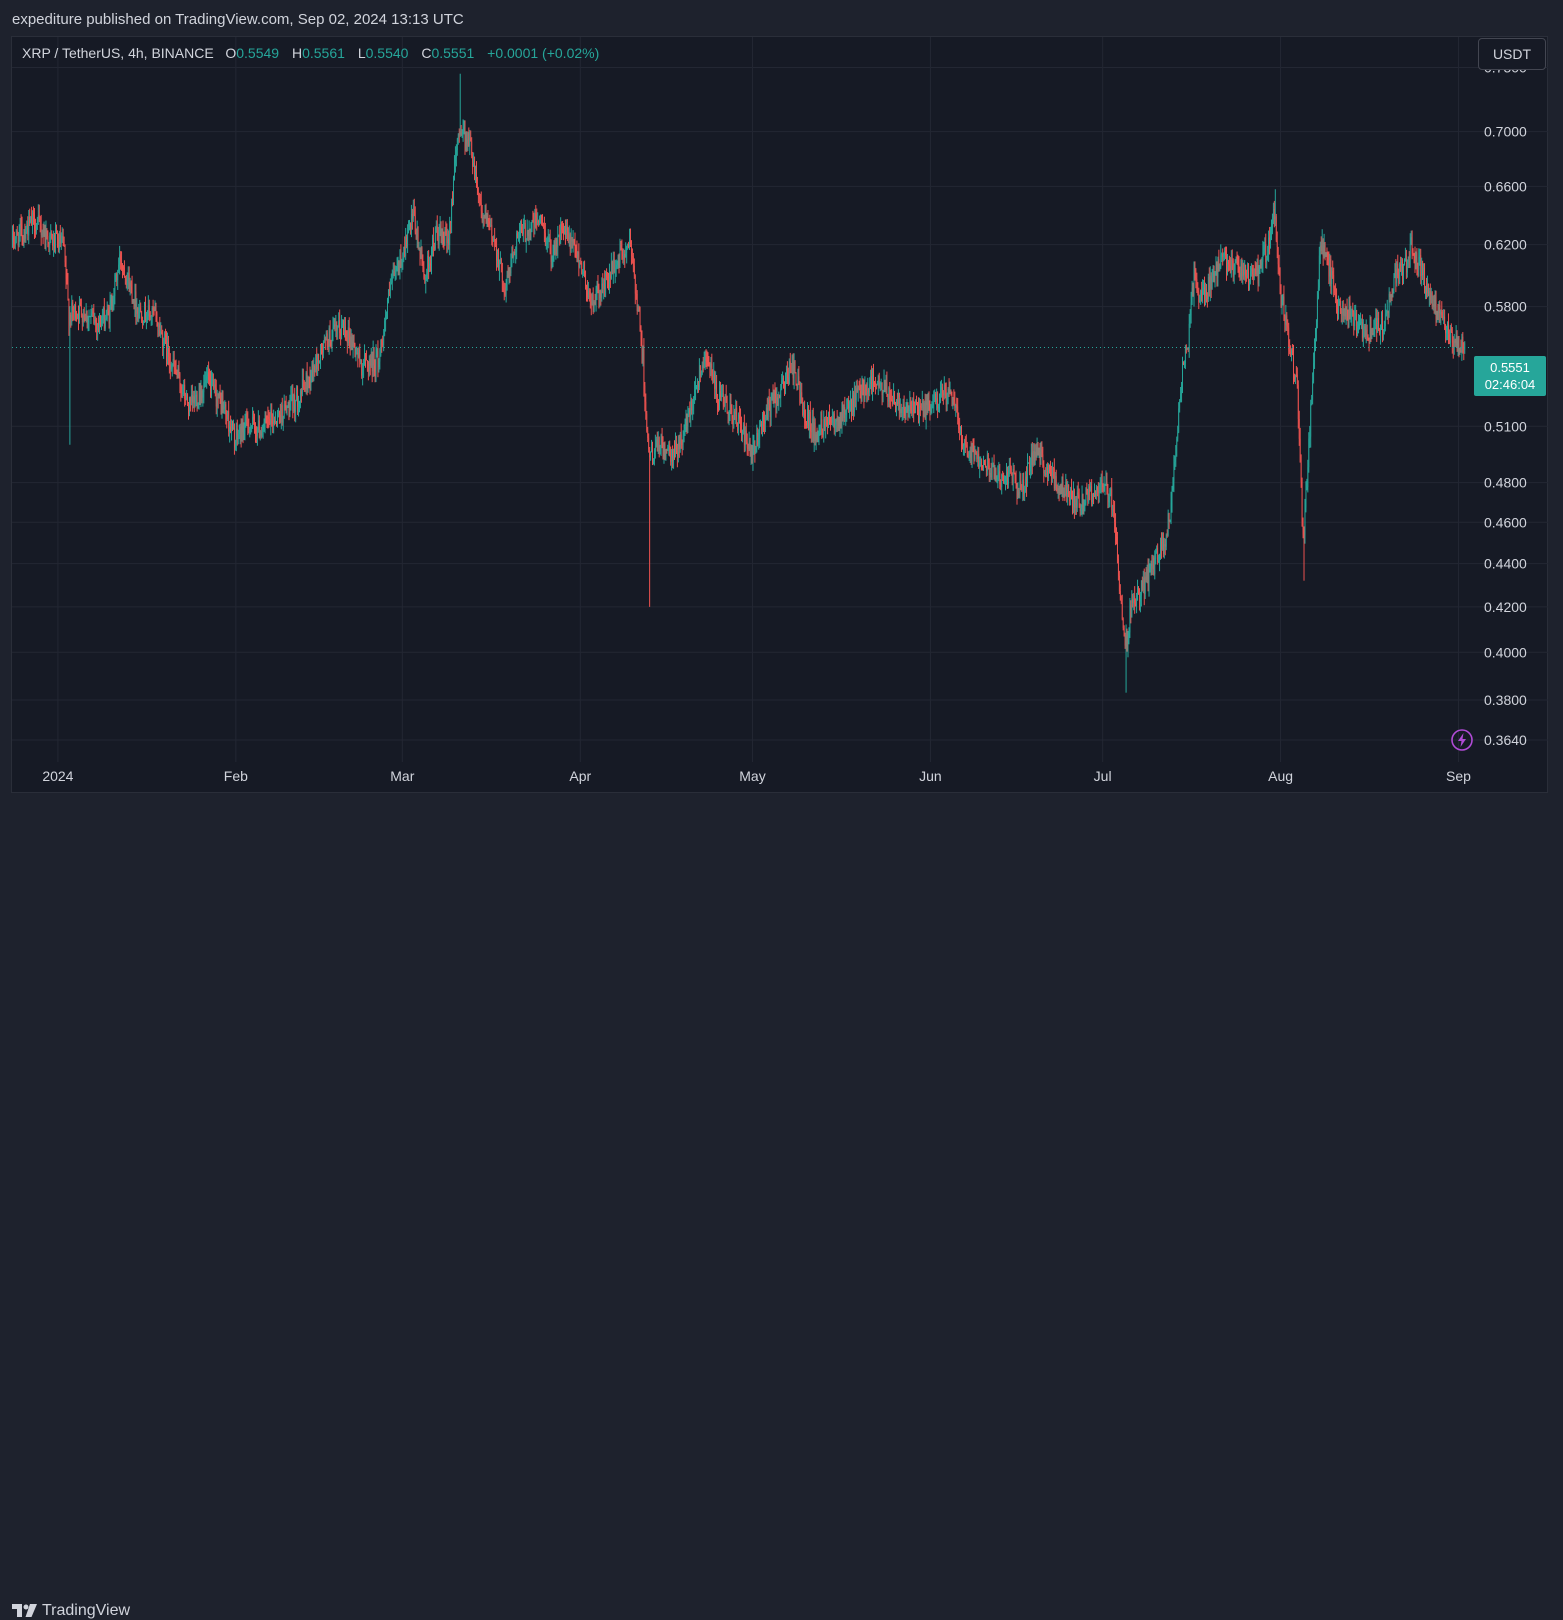 The image size is (1563, 1620). I want to click on lightning-icon, so click(1462, 740).